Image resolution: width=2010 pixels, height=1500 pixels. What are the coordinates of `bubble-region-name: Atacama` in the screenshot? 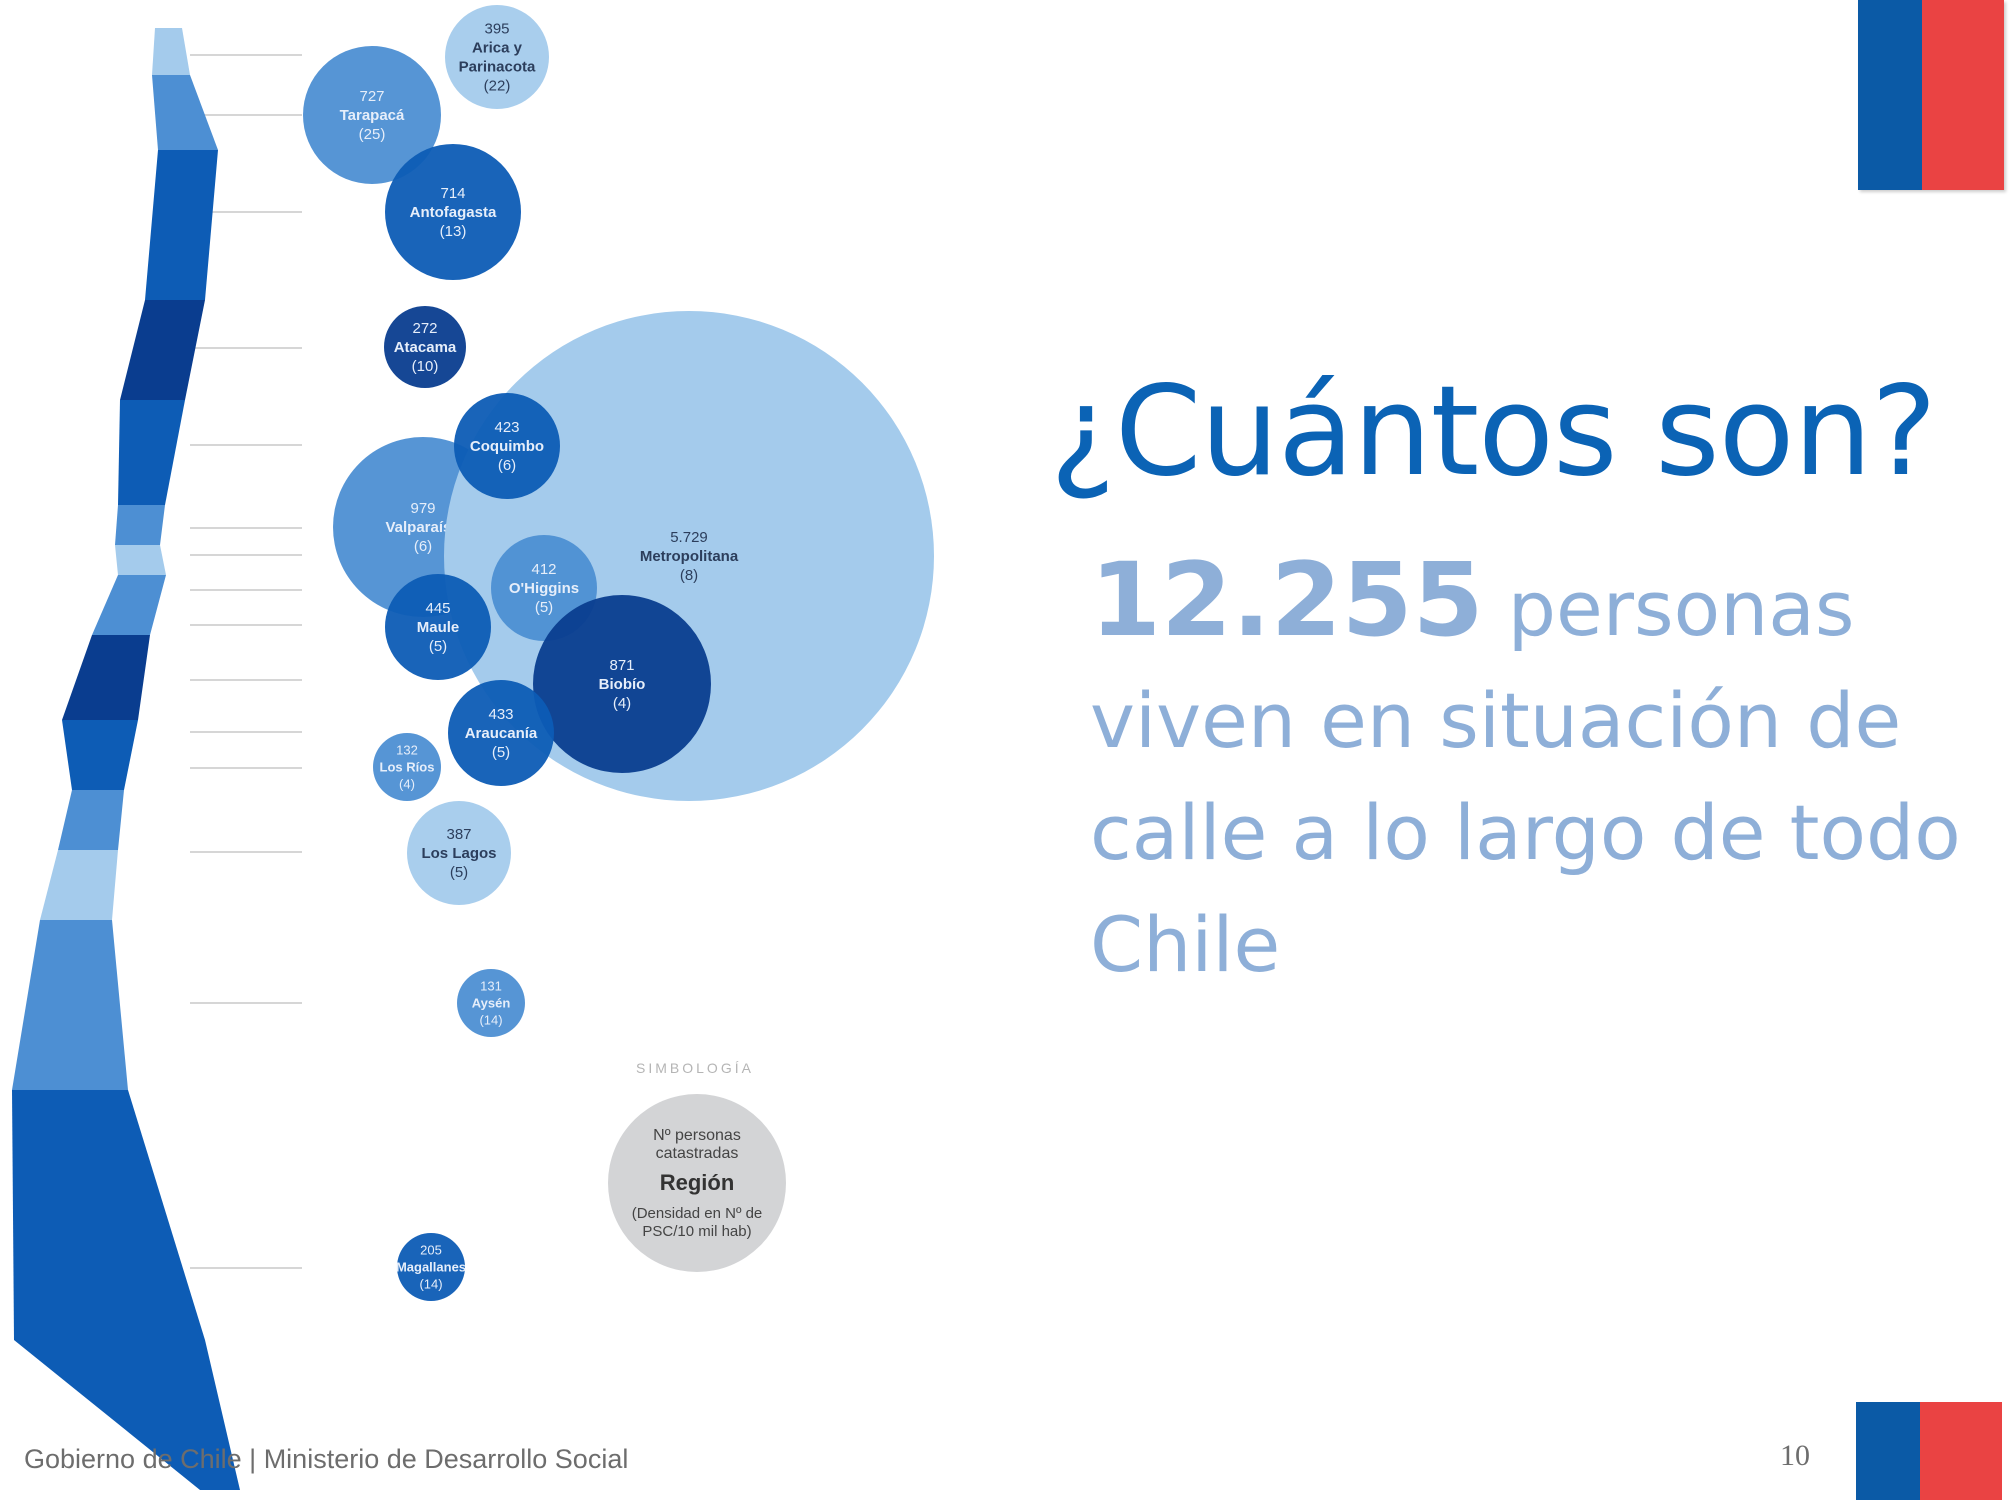 It's located at (425, 347).